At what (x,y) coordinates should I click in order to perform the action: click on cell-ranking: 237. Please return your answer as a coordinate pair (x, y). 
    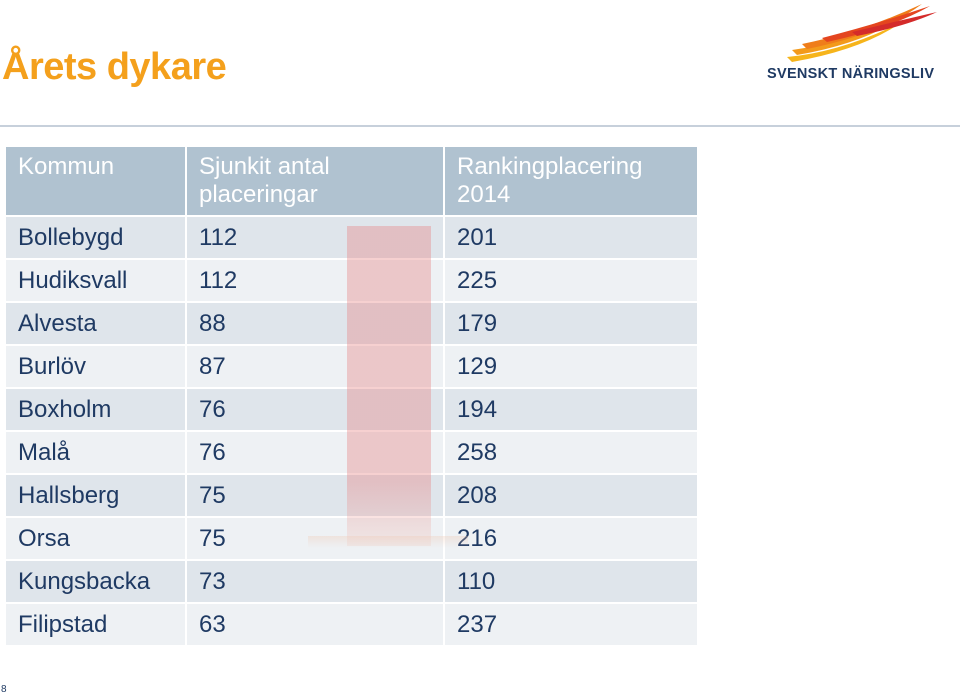
    Looking at the image, I should click on (571, 625).